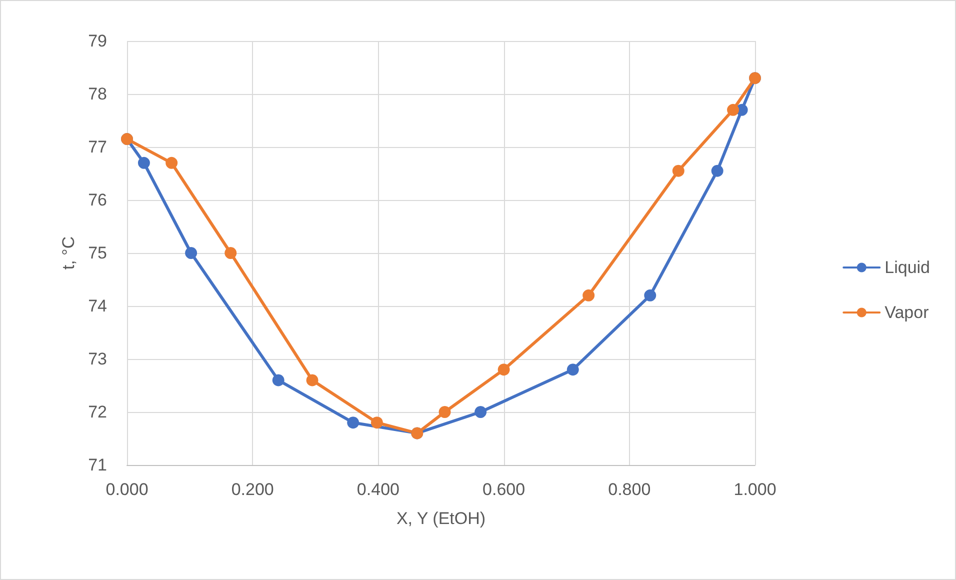  I want to click on y-tick-label: 76, so click(97, 200).